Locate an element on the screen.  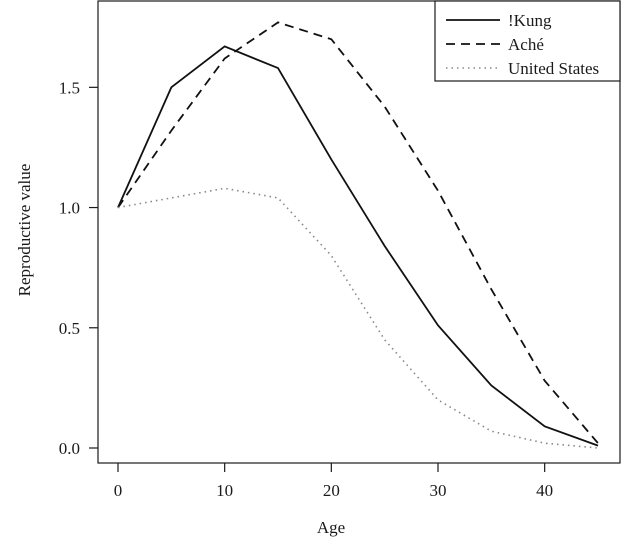
legend: !Kung Aché United States is located at coordinates (527, 41).